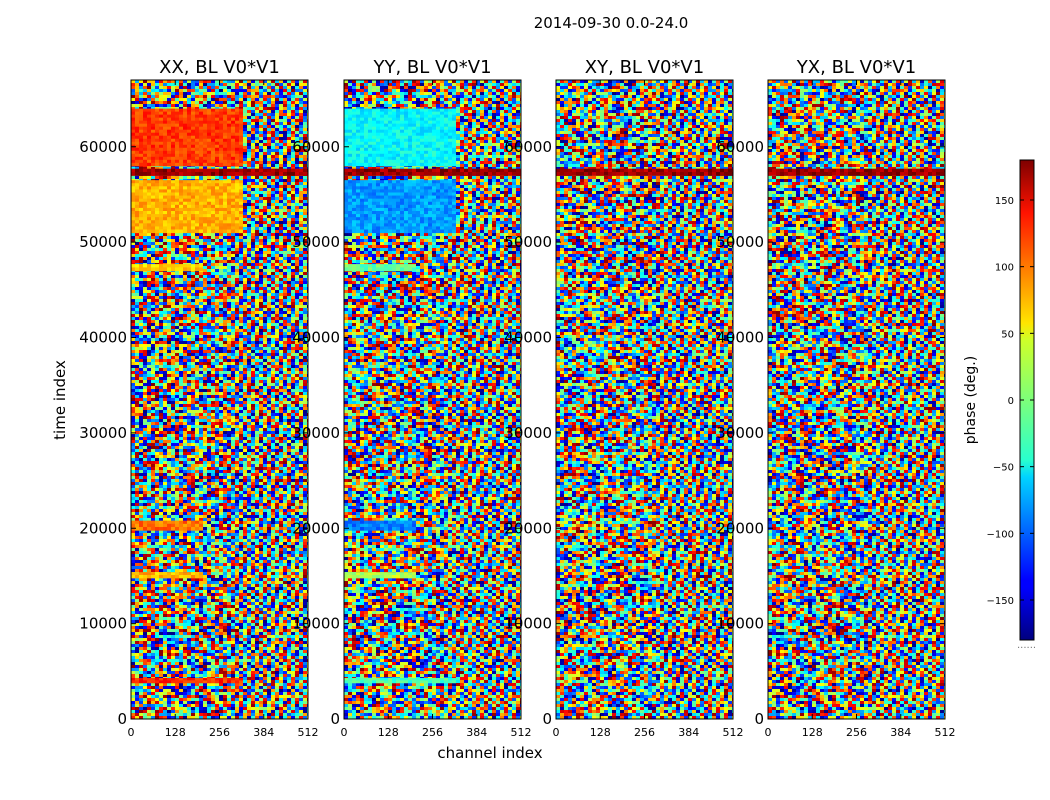 This screenshot has width=1050, height=800. Describe the element at coordinates (1000, 601) in the screenshot. I see `colorbar-tick-label: −150` at that location.